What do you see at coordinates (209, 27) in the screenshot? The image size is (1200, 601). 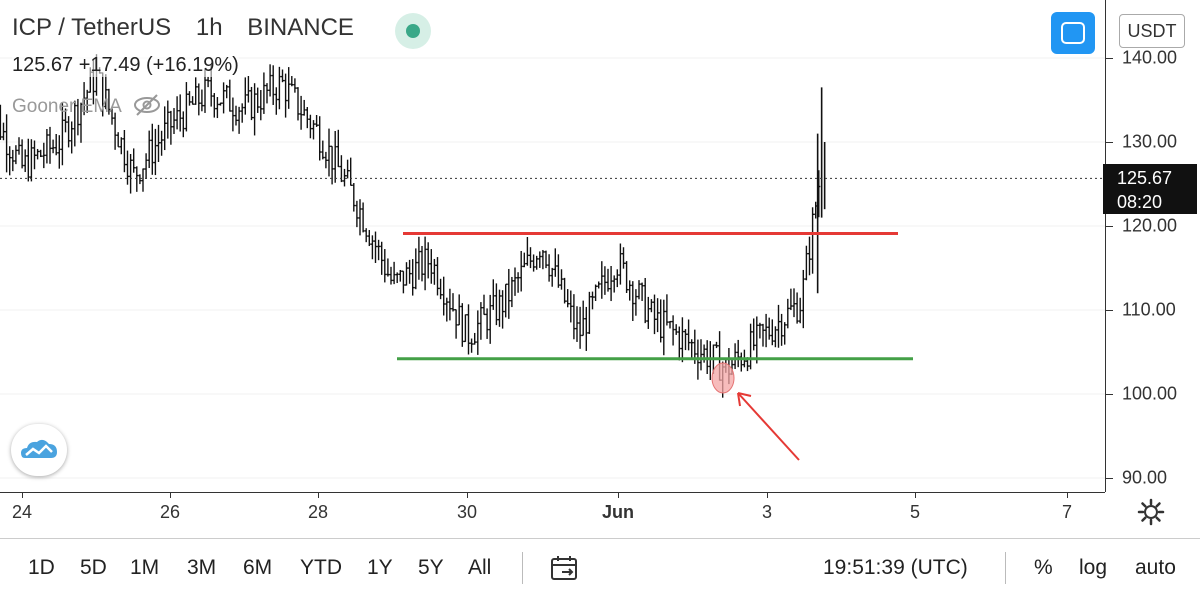 I see `interval-label: 1h` at bounding box center [209, 27].